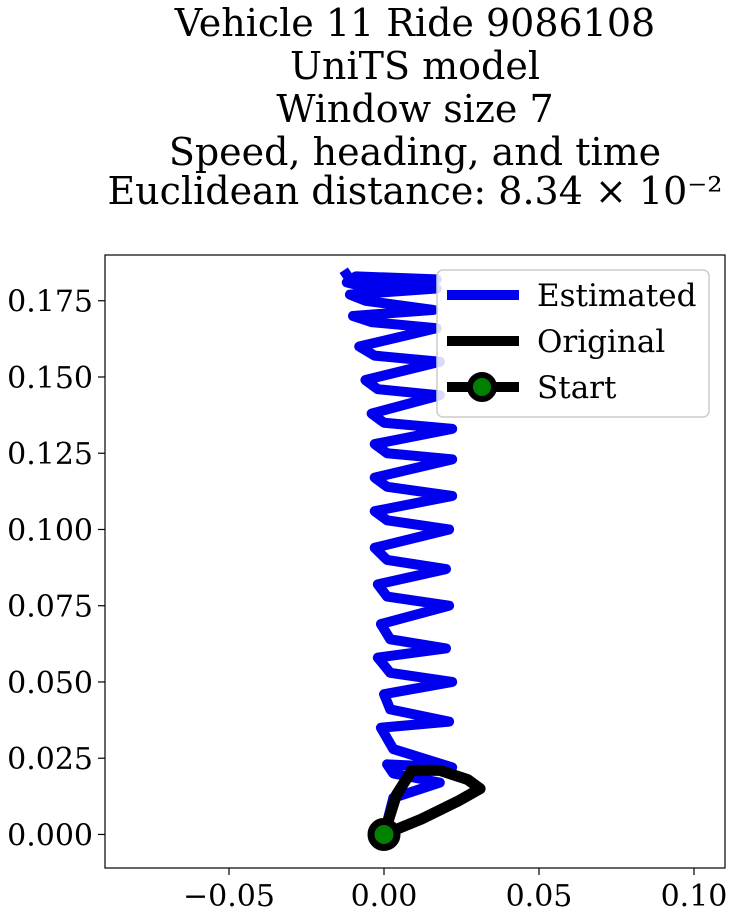 The width and height of the screenshot is (735, 916). What do you see at coordinates (539, 896) in the screenshot?
I see `x-tick-label: 0.05` at bounding box center [539, 896].